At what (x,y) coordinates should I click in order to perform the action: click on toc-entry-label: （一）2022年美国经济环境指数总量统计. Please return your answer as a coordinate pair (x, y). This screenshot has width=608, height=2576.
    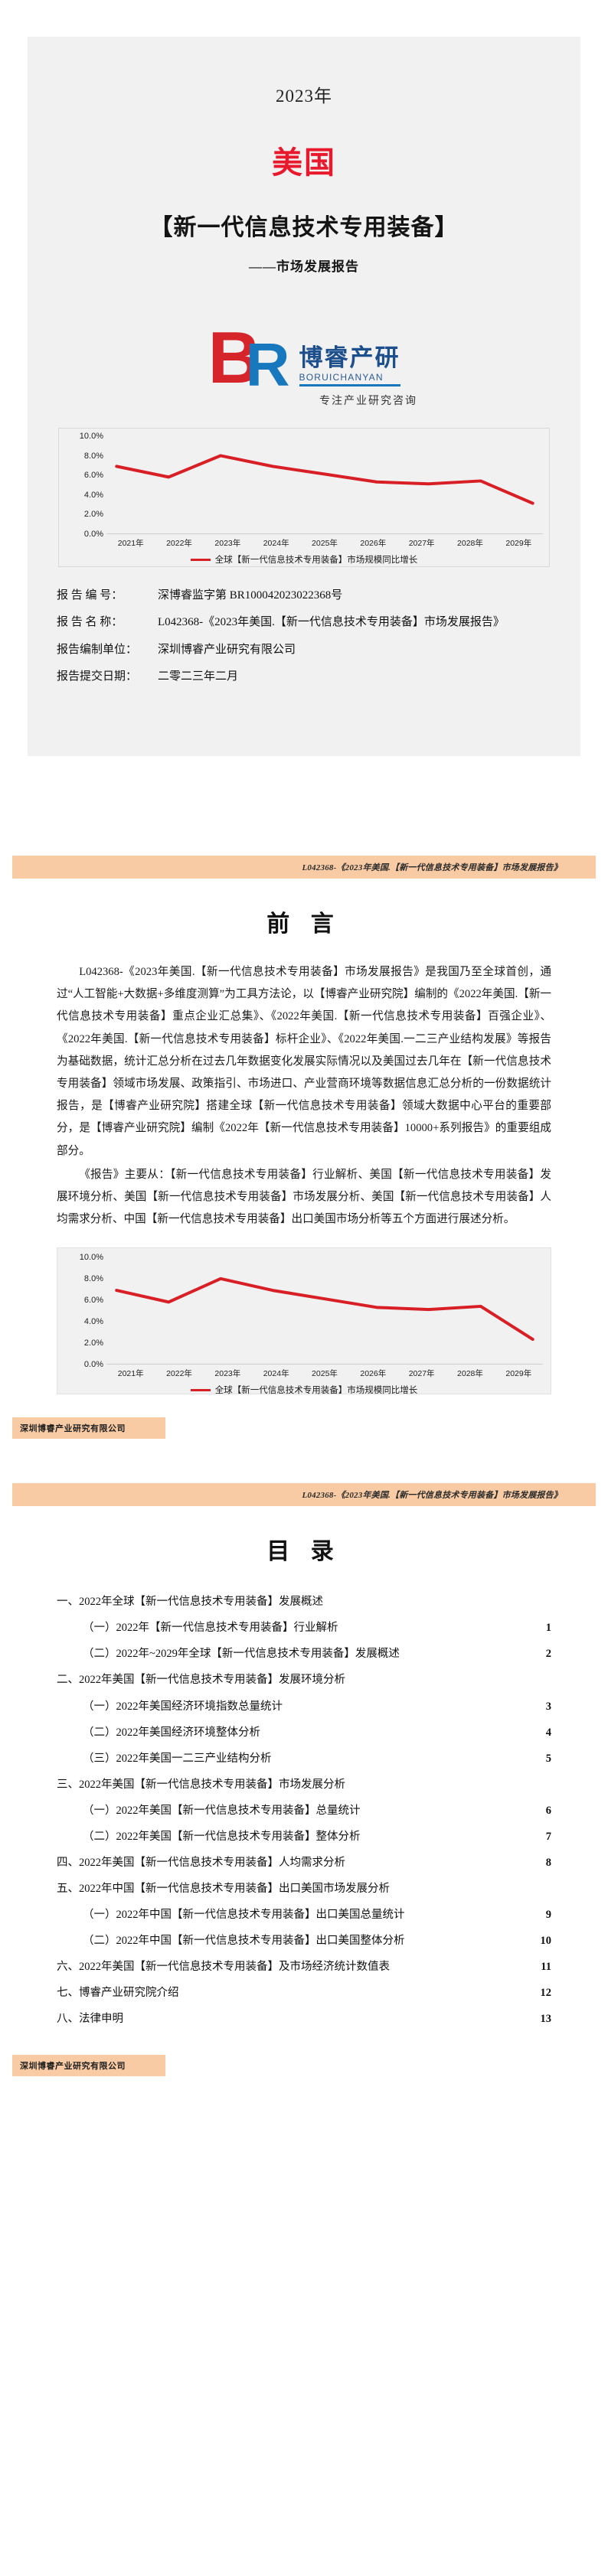
    Looking at the image, I should click on (183, 1706).